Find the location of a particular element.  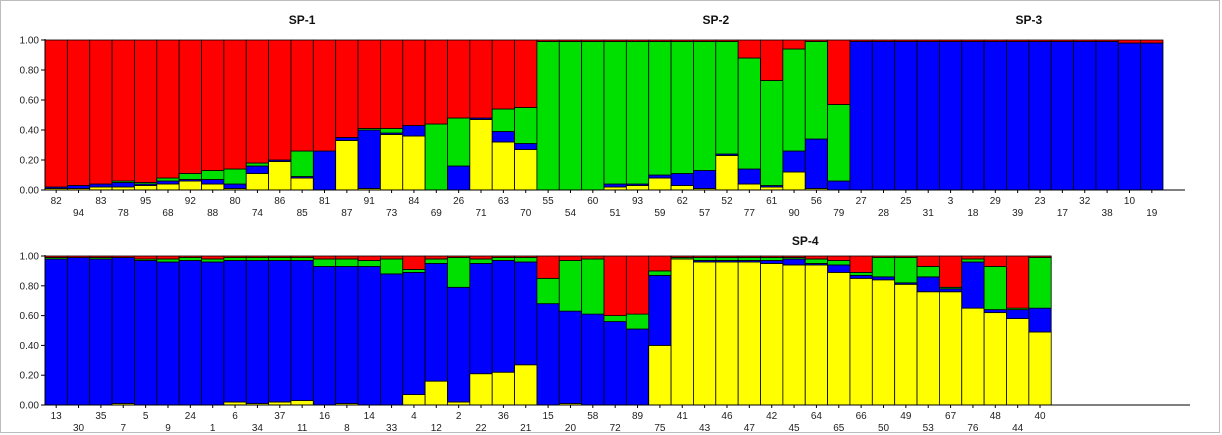

x-tick-label: 9 is located at coordinates (168, 428).